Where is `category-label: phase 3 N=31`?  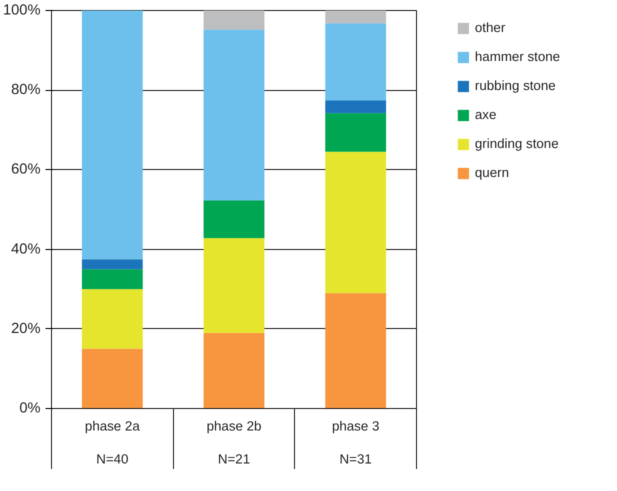 category-label: phase 3 N=31 is located at coordinates (356, 442).